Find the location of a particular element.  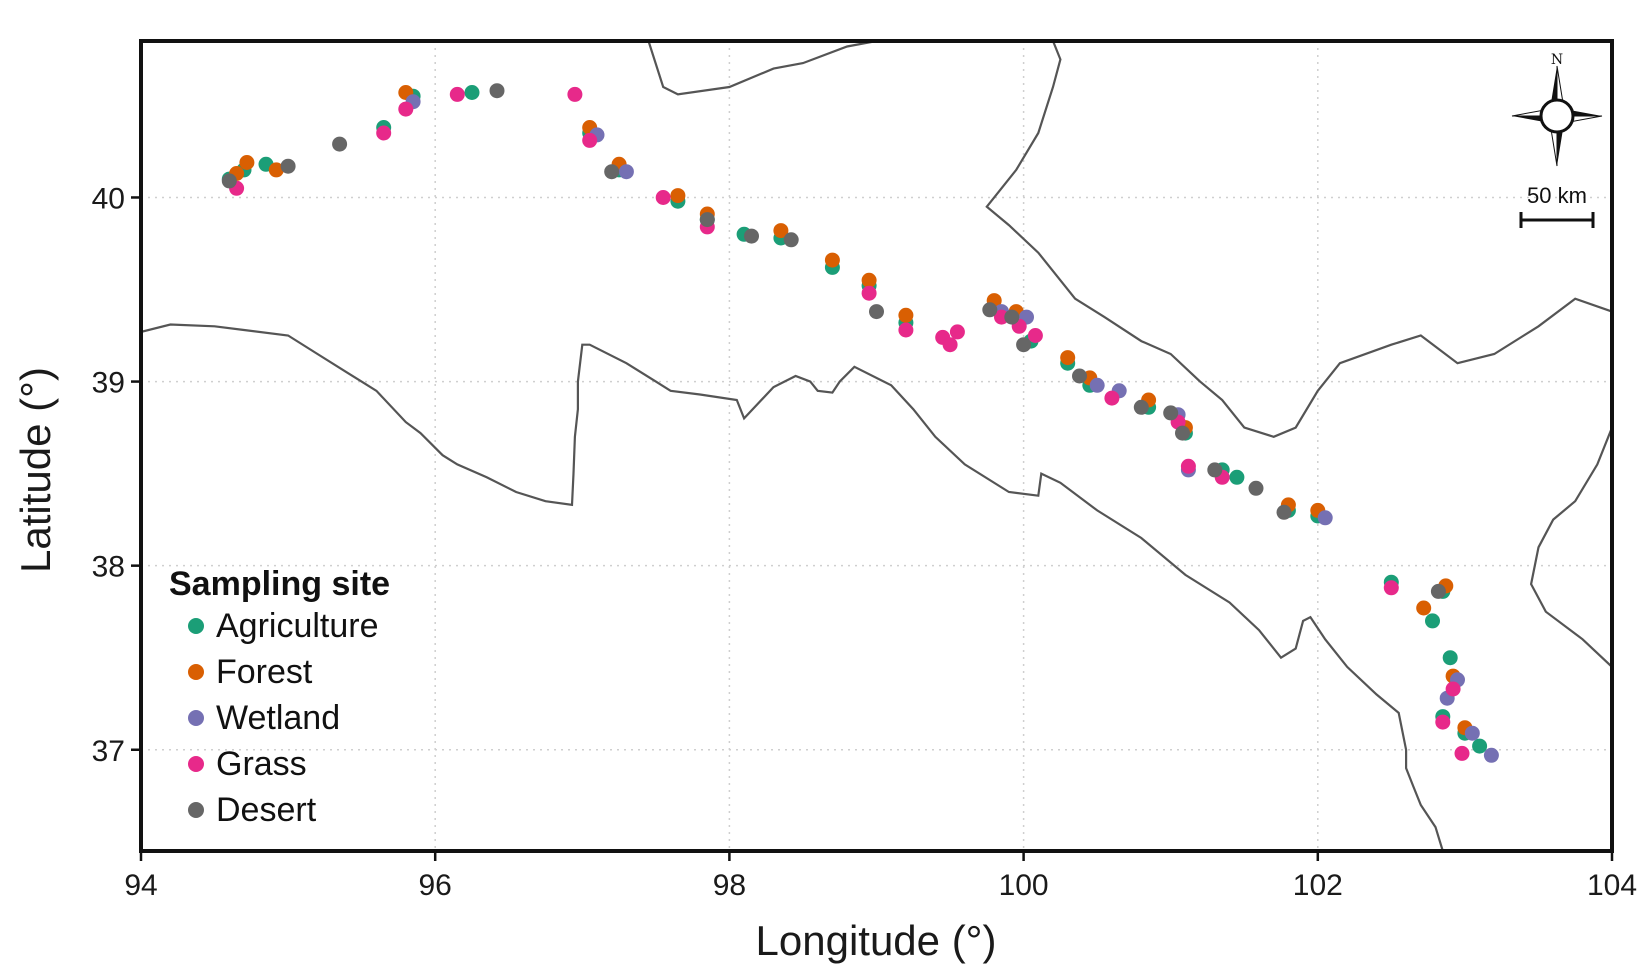

scale-bar: 50 km is located at coordinates (1557, 205).